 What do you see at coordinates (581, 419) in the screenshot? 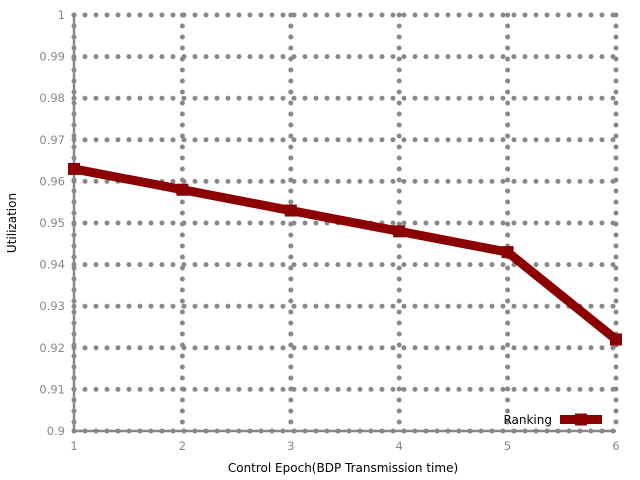
I see `legend-marker-ranking` at bounding box center [581, 419].